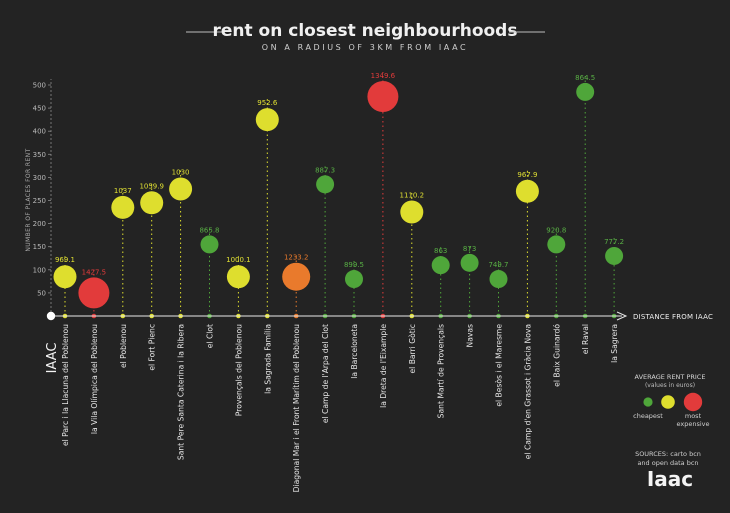 This screenshot has height=513, width=730. What do you see at coordinates (556, 230) in the screenshot?
I see `value-label: 920.8` at bounding box center [556, 230].